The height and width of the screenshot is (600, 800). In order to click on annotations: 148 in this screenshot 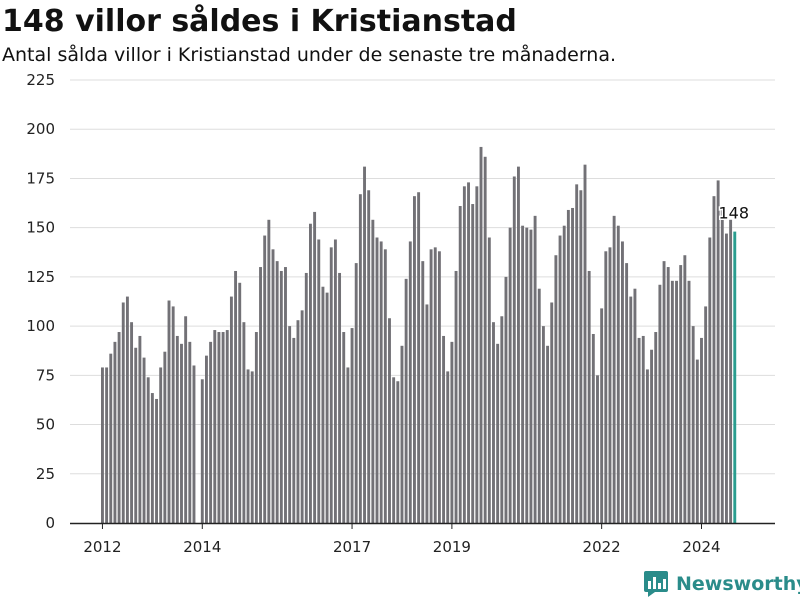, I will do `click(734, 213)`.